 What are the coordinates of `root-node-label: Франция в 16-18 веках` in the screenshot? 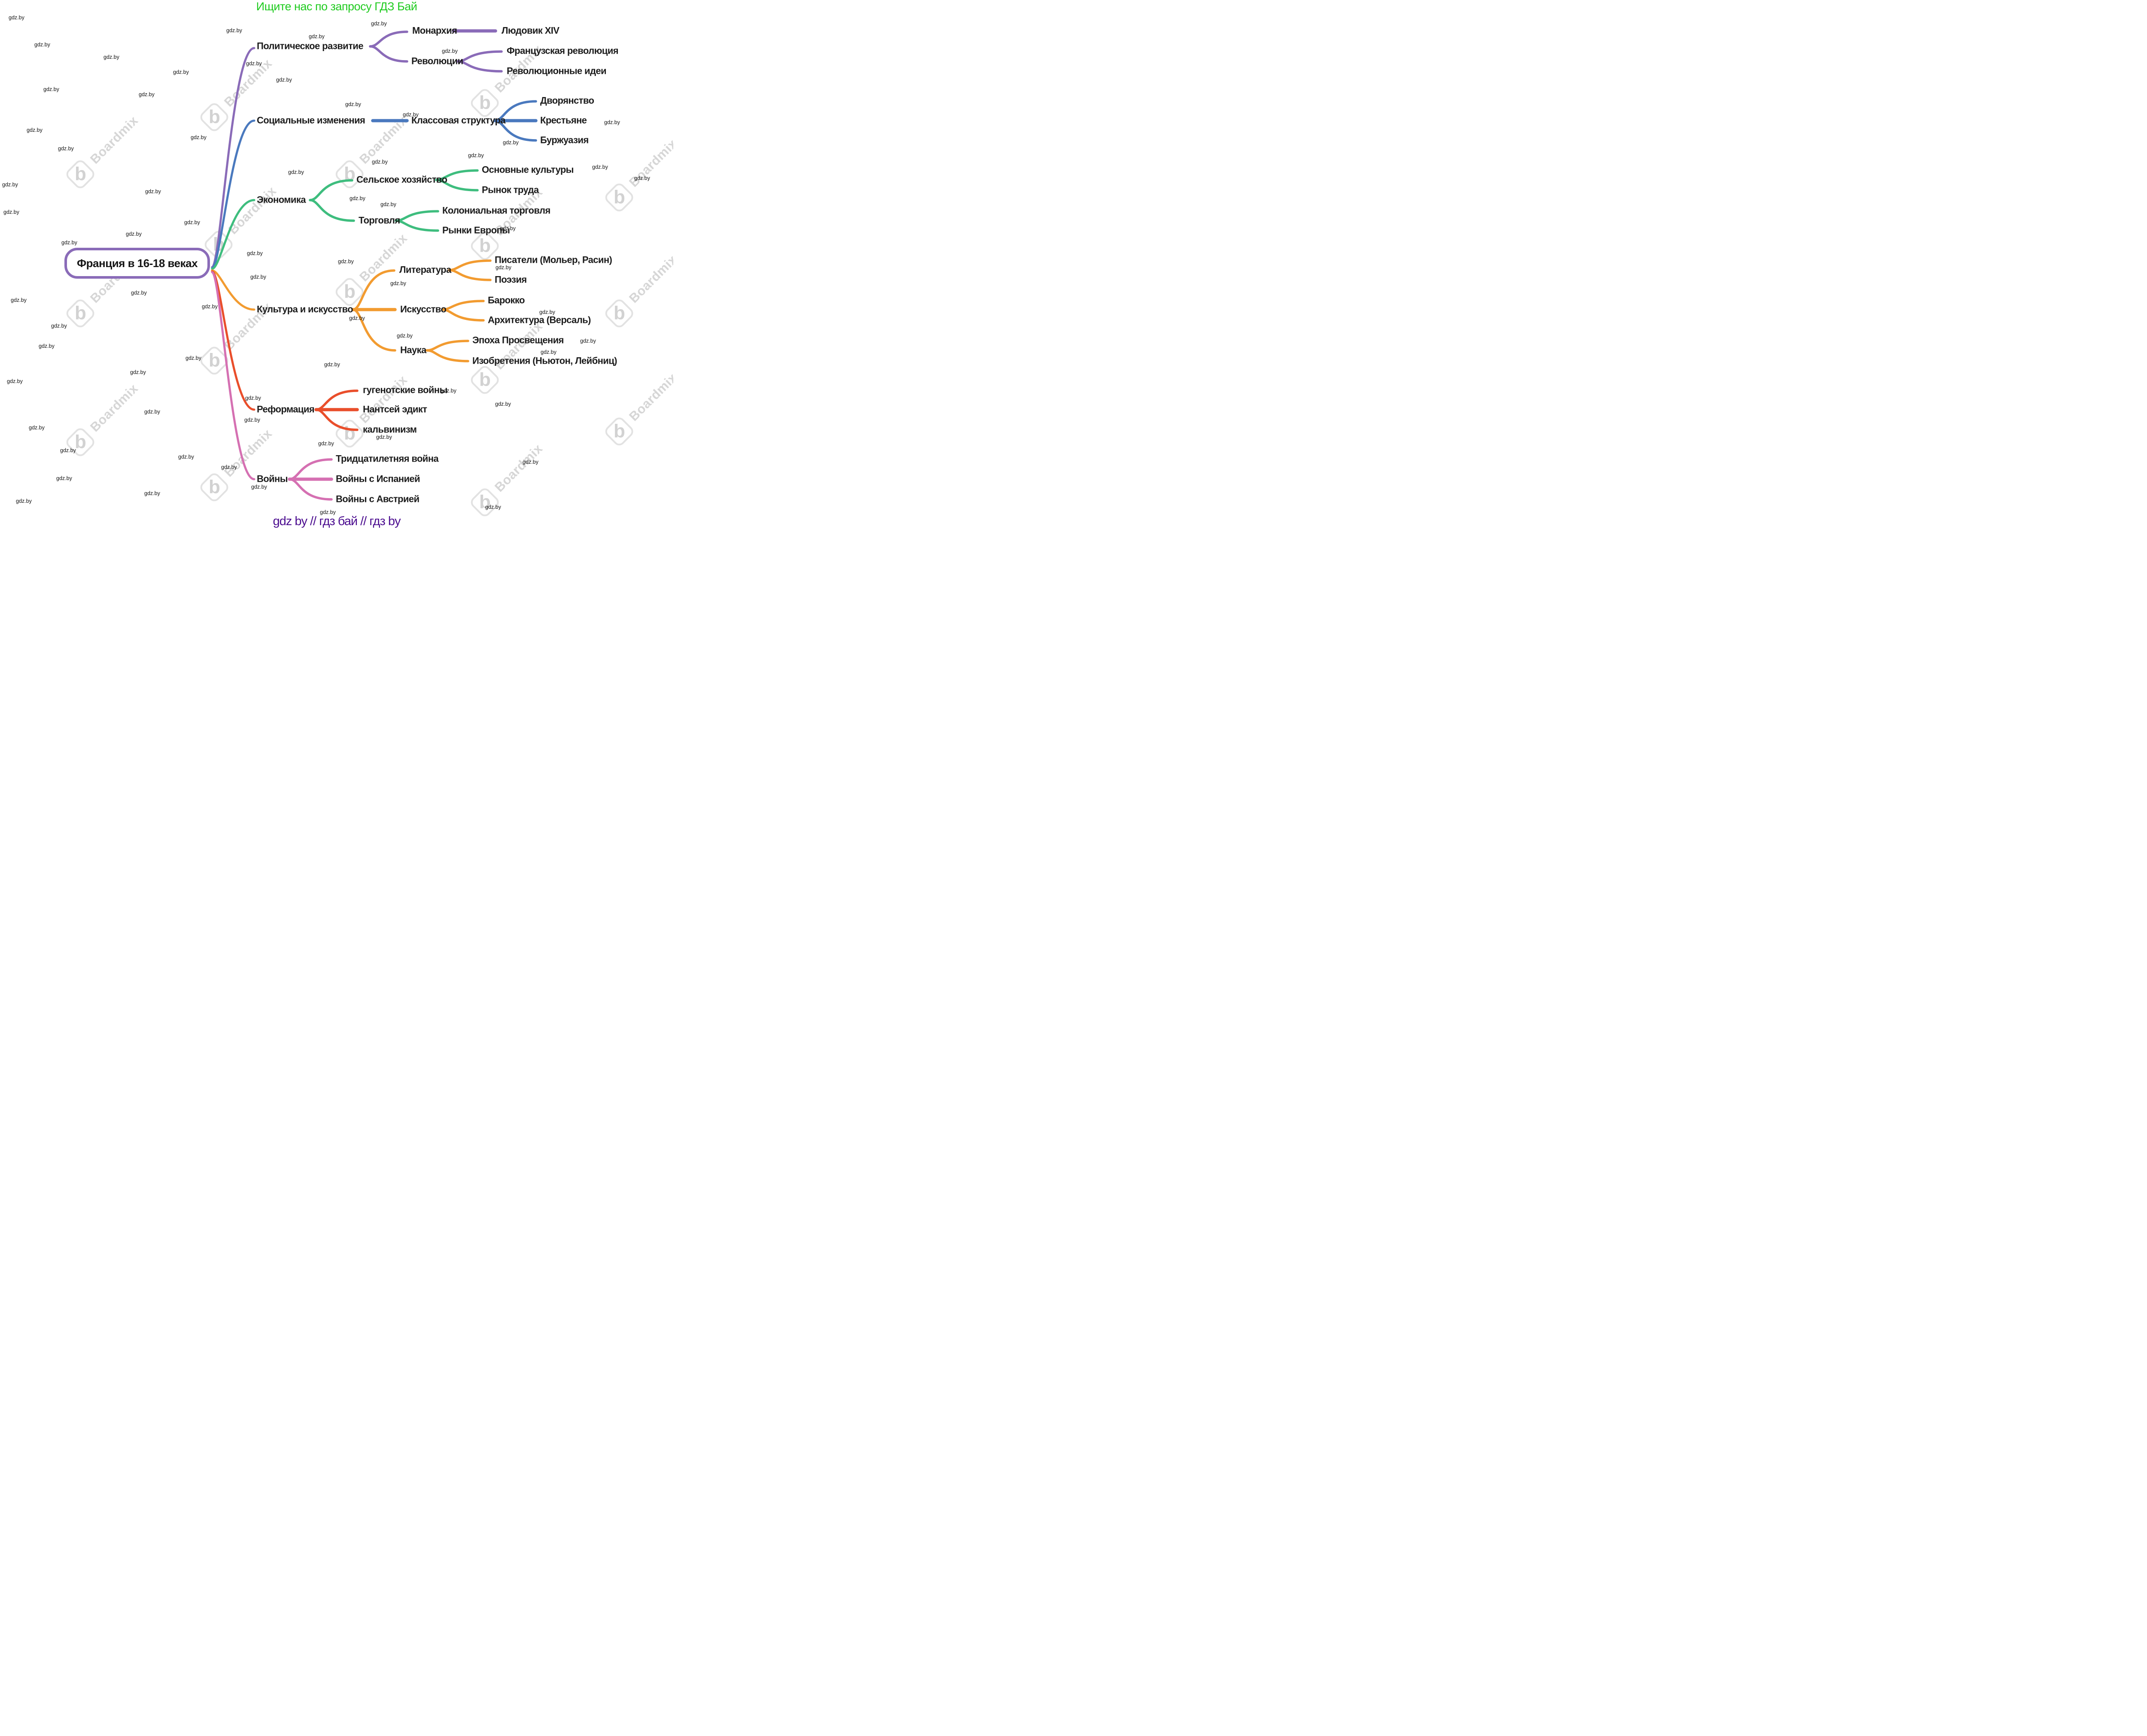 It's located at (137, 263).